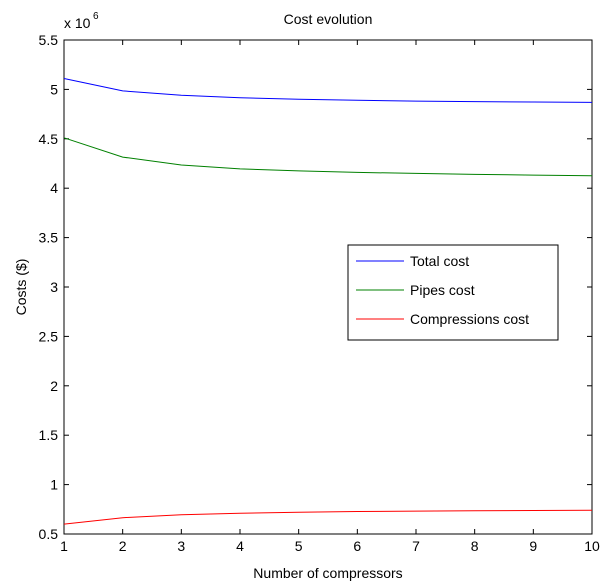 This screenshot has height=583, width=602. What do you see at coordinates (328, 157) in the screenshot?
I see `series-line-pipes-cost` at bounding box center [328, 157].